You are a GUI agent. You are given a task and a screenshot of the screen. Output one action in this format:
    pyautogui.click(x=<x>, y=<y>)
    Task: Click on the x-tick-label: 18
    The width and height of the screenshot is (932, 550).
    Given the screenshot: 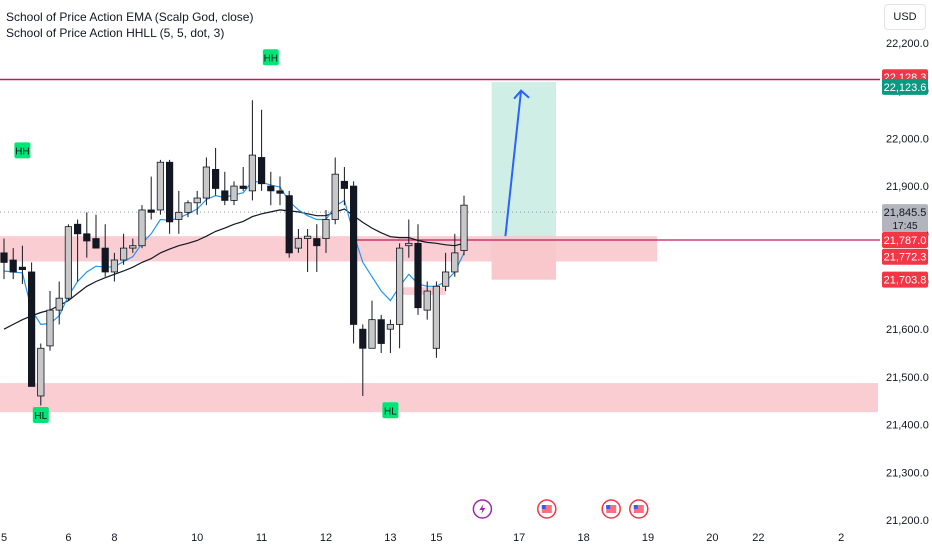 What is the action you would take?
    pyautogui.click(x=583, y=538)
    